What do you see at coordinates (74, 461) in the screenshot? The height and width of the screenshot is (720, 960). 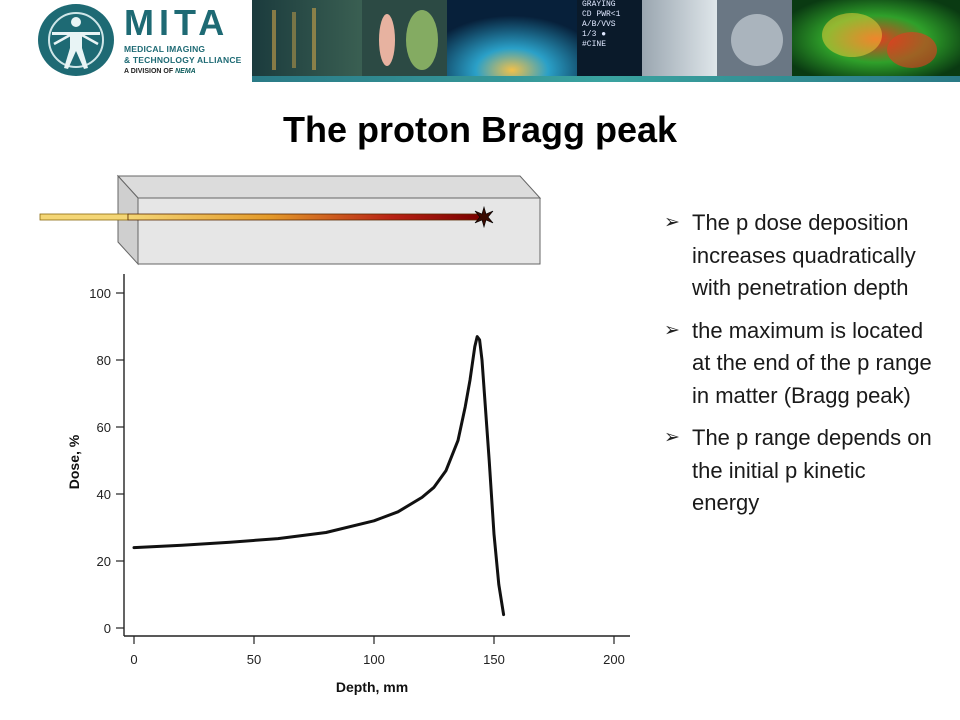 I see `y-axis-label: Dose, %` at bounding box center [74, 461].